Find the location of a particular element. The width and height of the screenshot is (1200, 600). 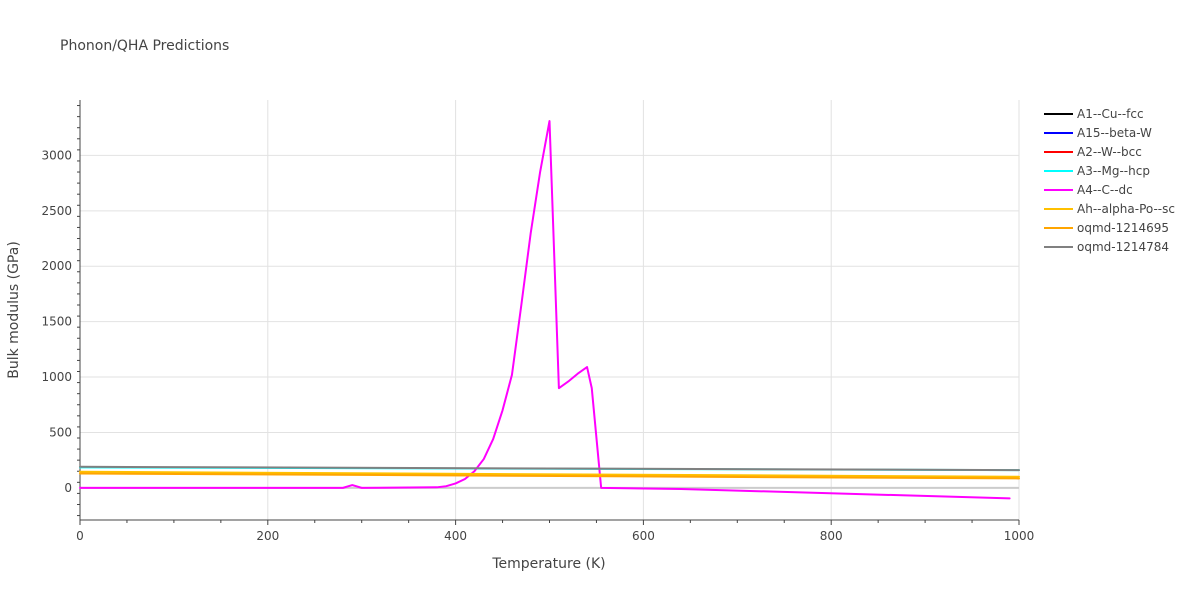

y-tick-label: 1500 is located at coordinates (56, 322).